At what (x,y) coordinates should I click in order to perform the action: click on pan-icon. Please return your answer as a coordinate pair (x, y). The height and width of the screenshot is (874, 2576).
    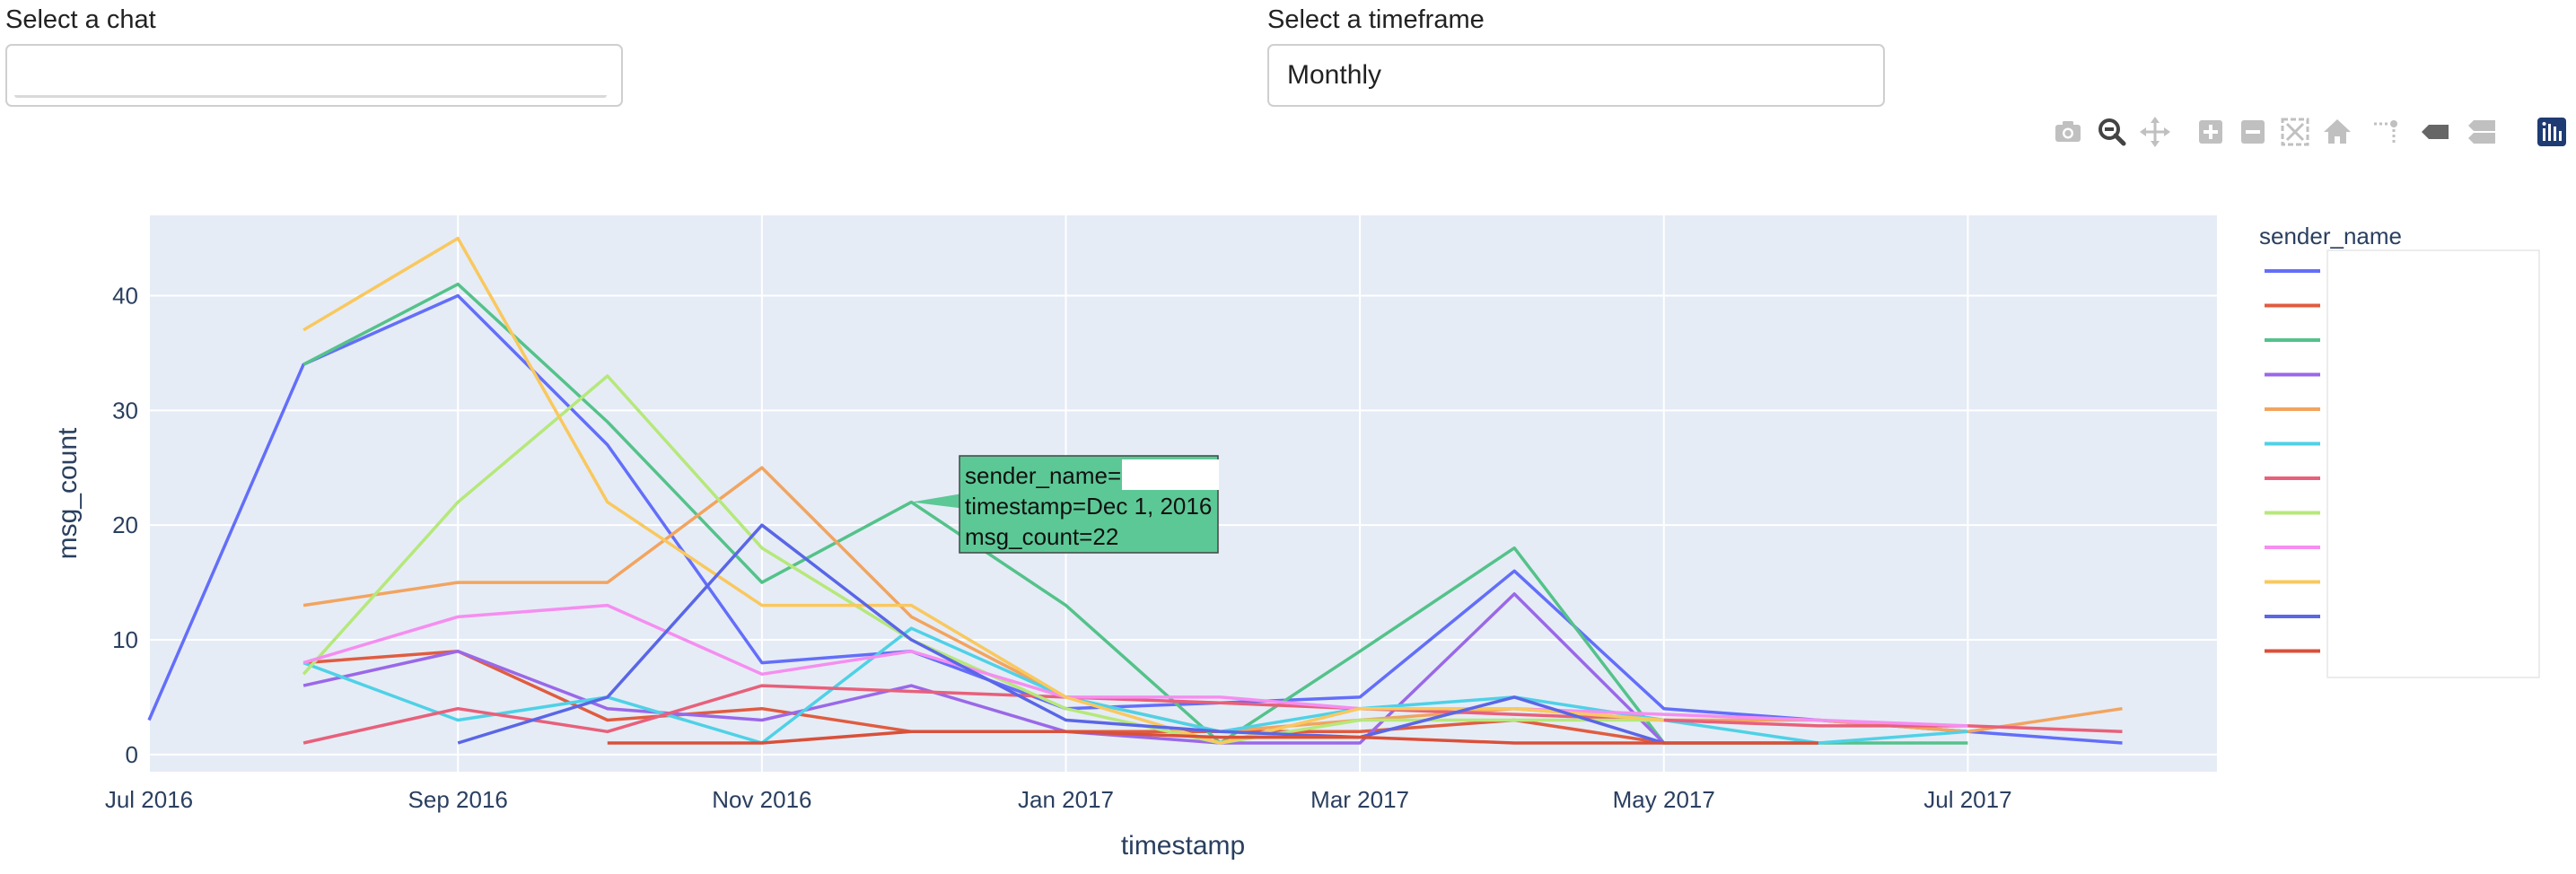
    Looking at the image, I should click on (2155, 132).